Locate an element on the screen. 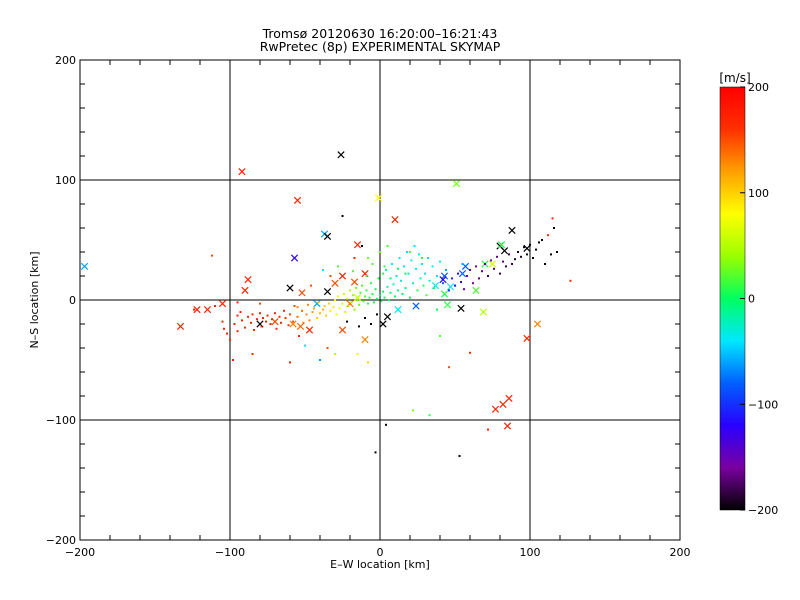  x-tick-label: 200 is located at coordinates (680, 552).